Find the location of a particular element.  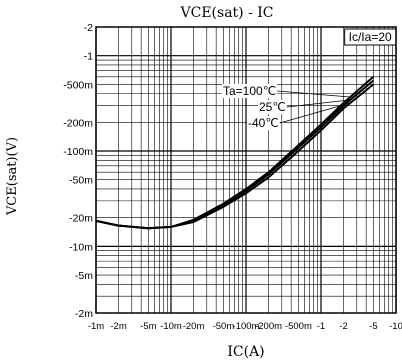

x-tick-label: -5m is located at coordinates (148, 326).